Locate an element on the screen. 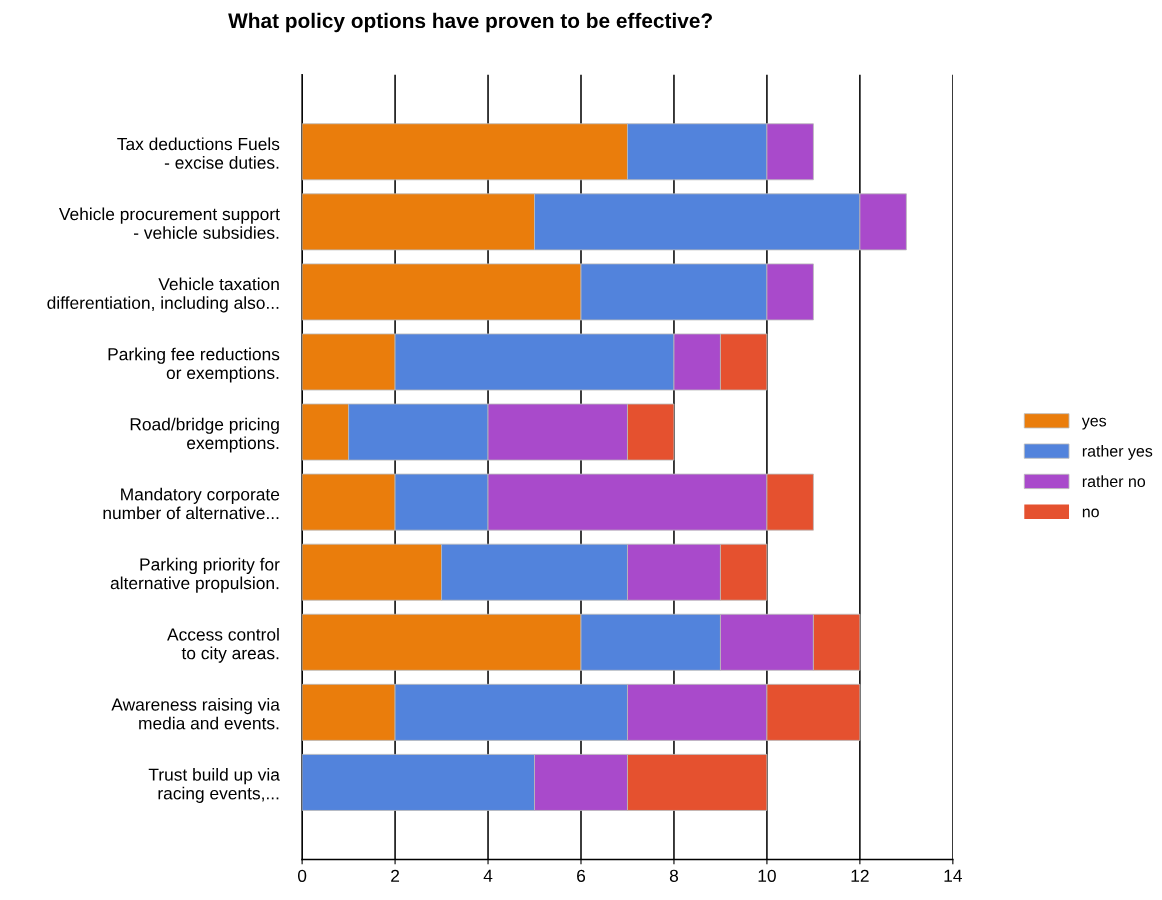 The height and width of the screenshot is (900, 1162). x-tick-label: 6 is located at coordinates (581, 875).